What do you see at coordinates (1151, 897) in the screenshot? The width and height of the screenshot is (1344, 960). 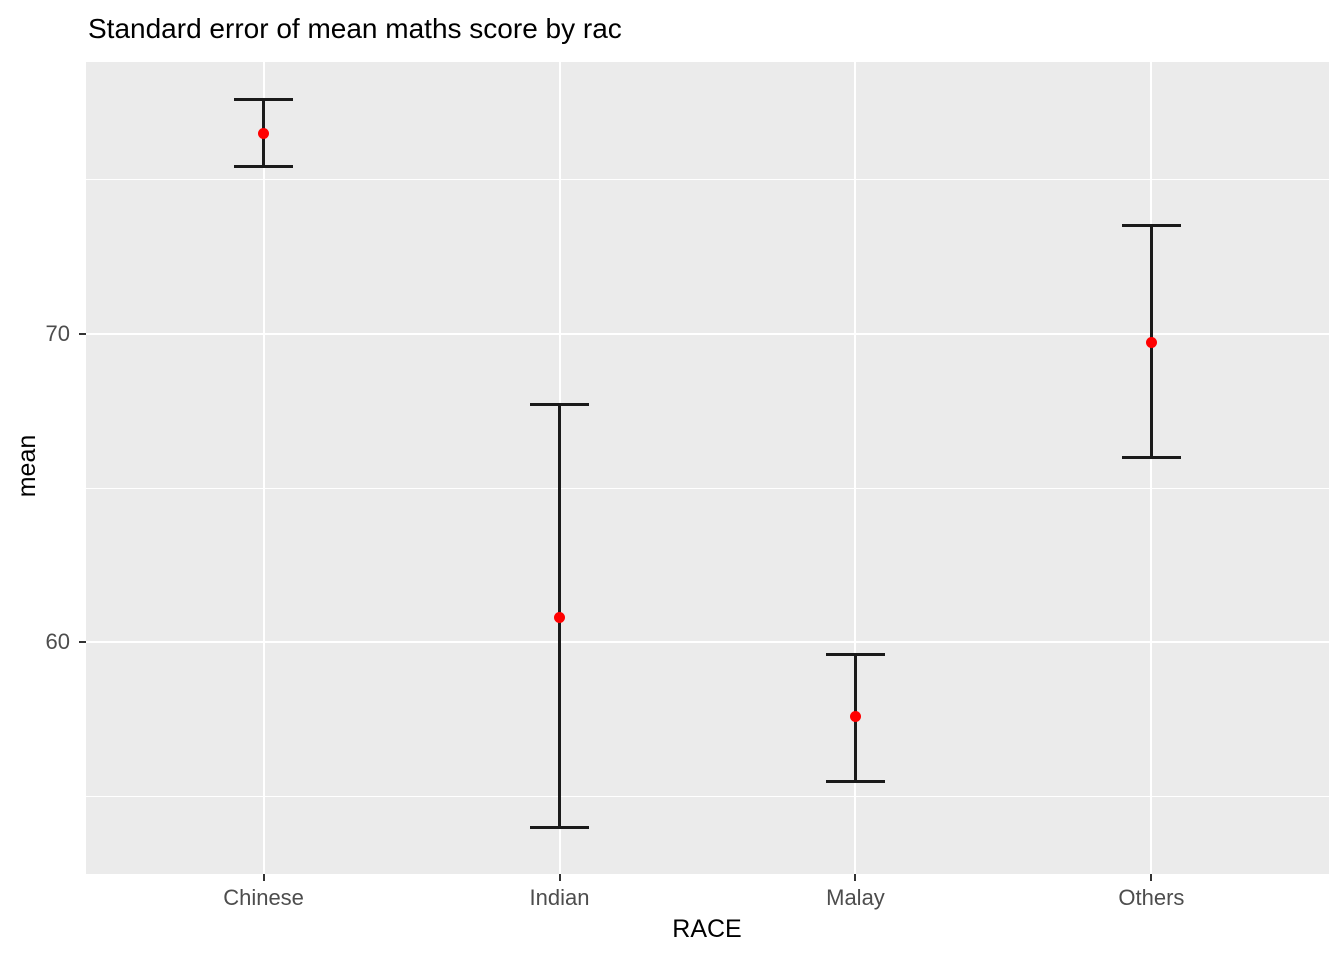 I see `x-tick-label: Others` at bounding box center [1151, 897].